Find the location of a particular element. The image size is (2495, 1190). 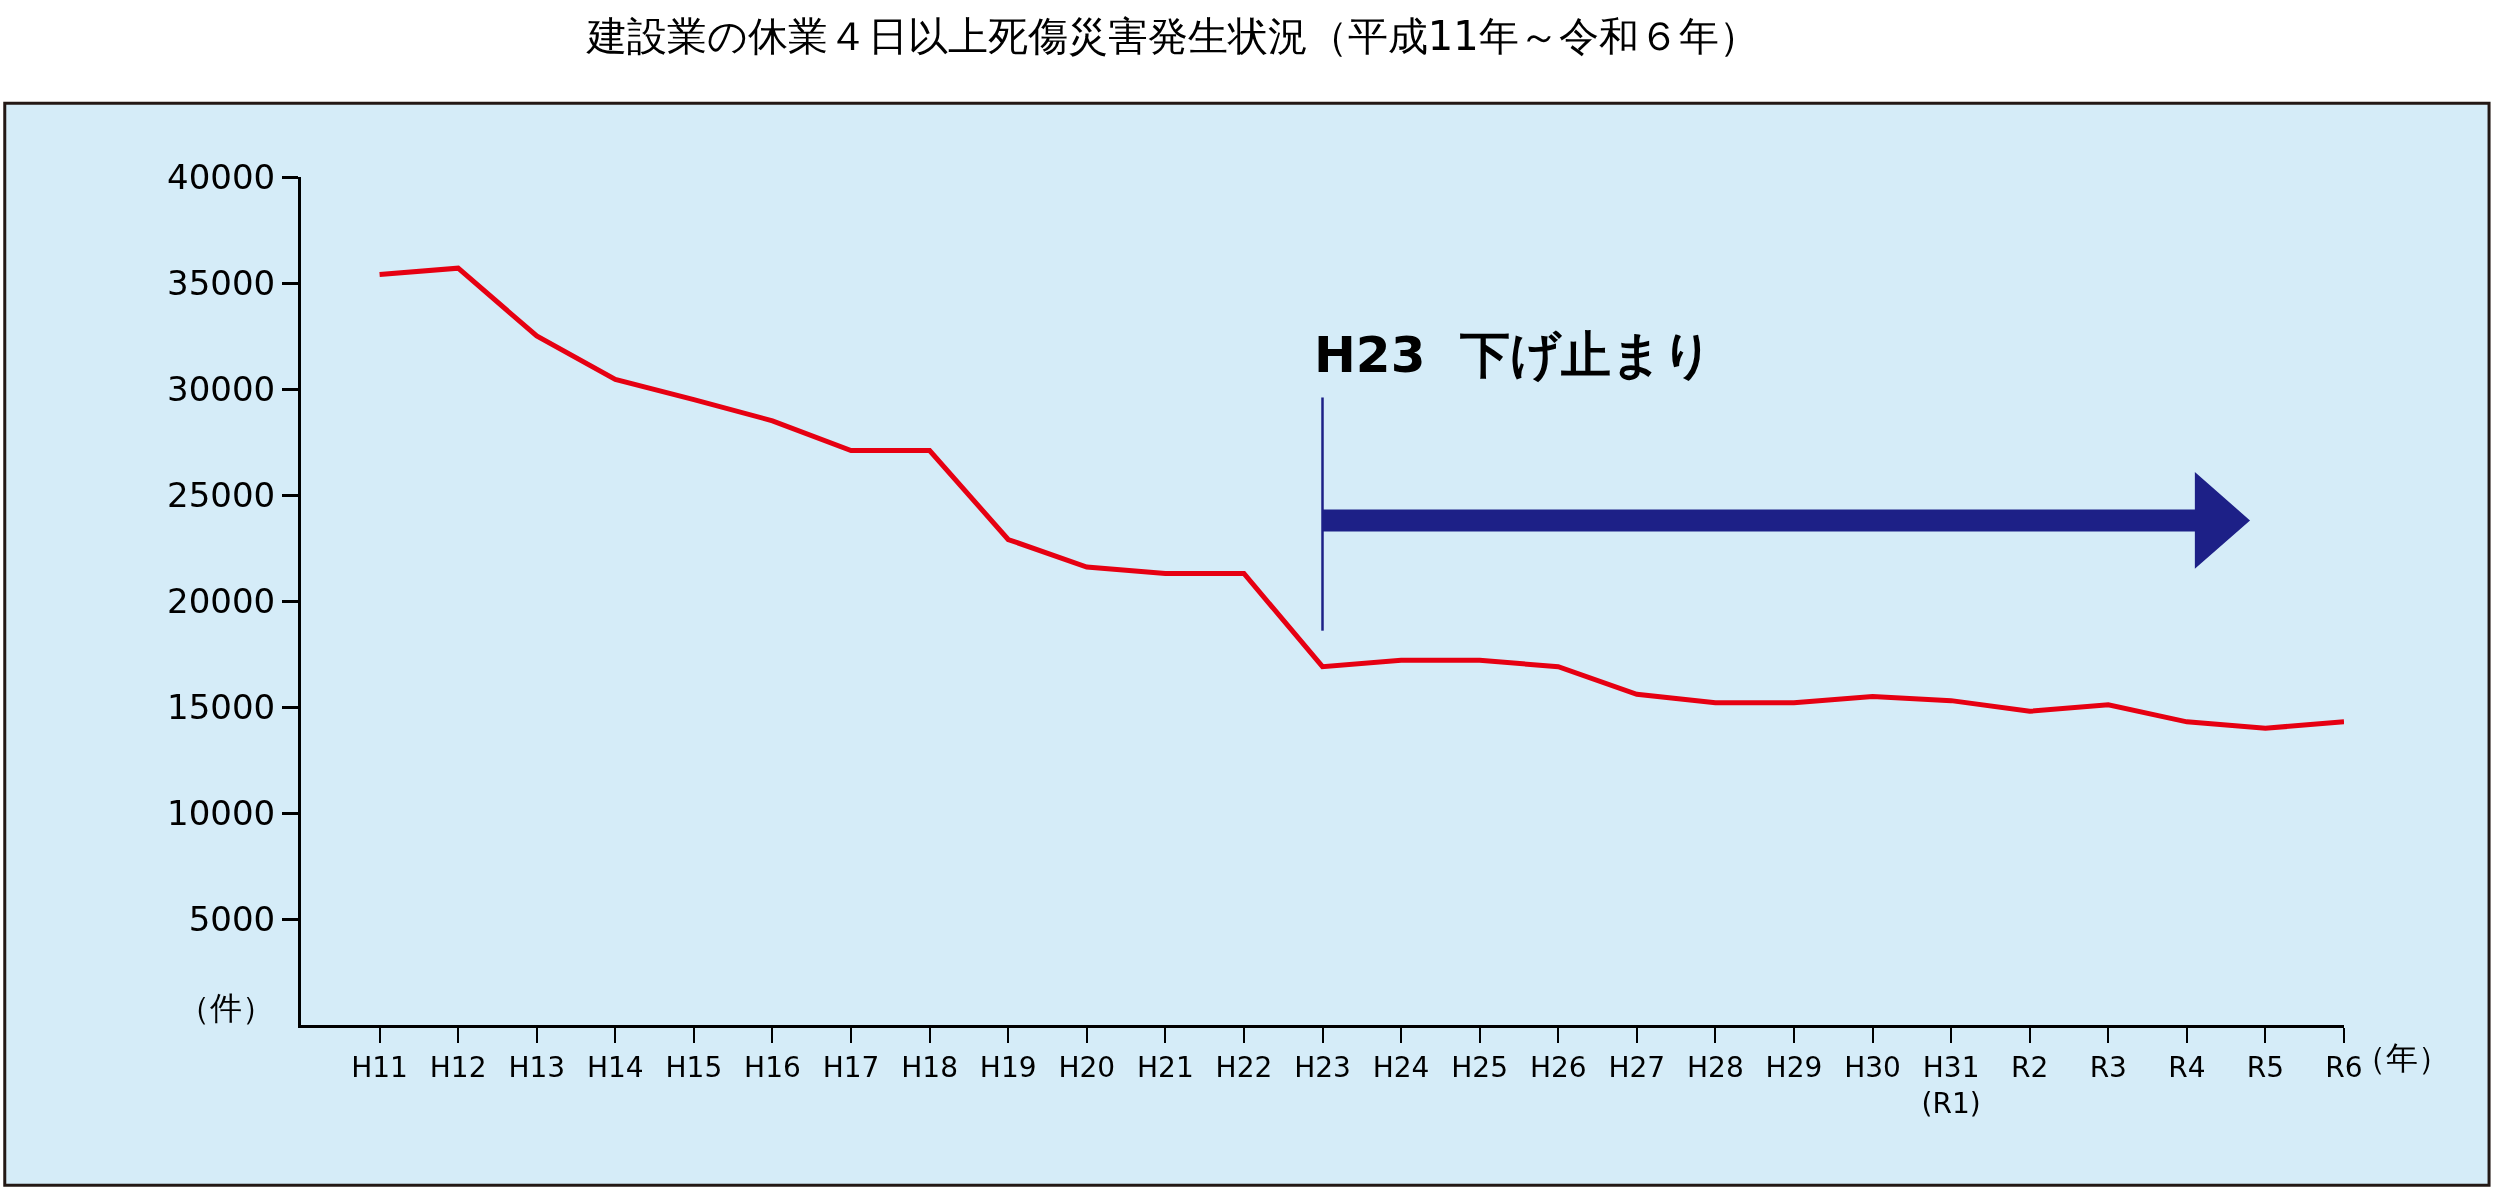

x-tick-label: R3 is located at coordinates (2108, 1067).